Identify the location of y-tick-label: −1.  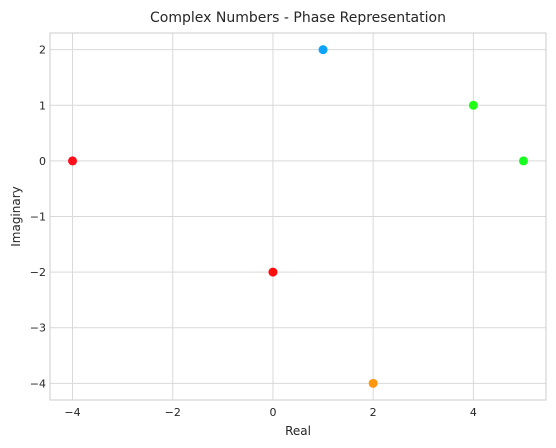
(38, 217).